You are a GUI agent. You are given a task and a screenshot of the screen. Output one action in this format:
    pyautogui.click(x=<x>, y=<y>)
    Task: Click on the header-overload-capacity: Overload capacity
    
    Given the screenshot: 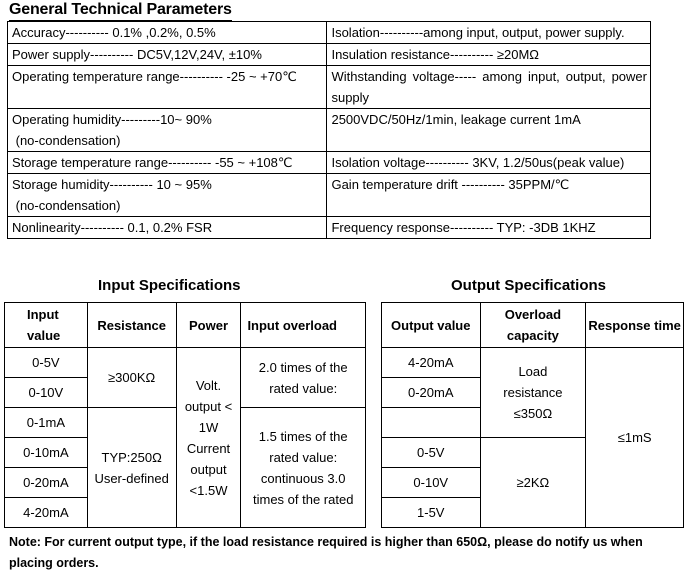 What is the action you would take?
    pyautogui.click(x=533, y=325)
    